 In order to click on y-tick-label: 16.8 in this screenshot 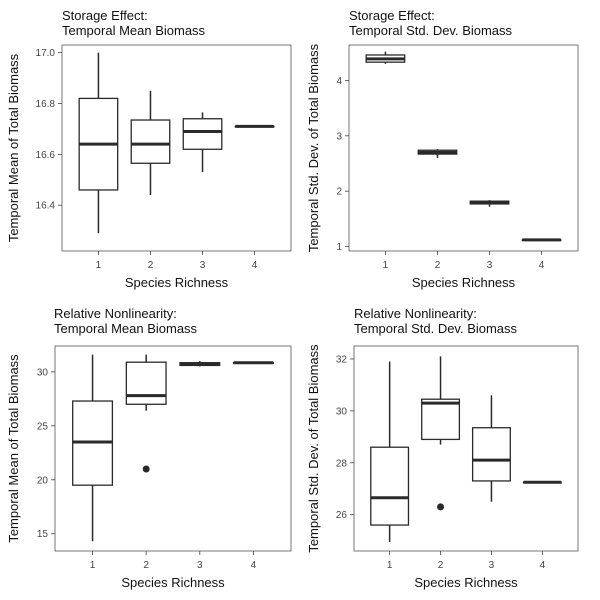, I will do `click(46, 104)`.